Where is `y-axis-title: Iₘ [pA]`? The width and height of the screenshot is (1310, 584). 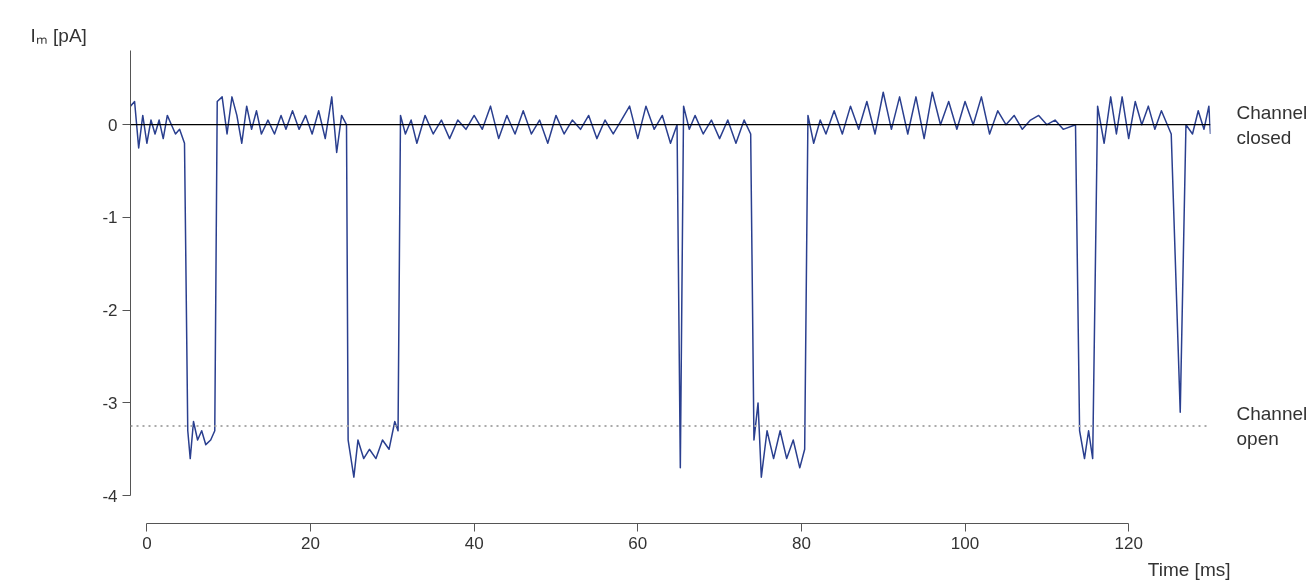
y-axis-title: Iₘ [pA] is located at coordinates (58, 35).